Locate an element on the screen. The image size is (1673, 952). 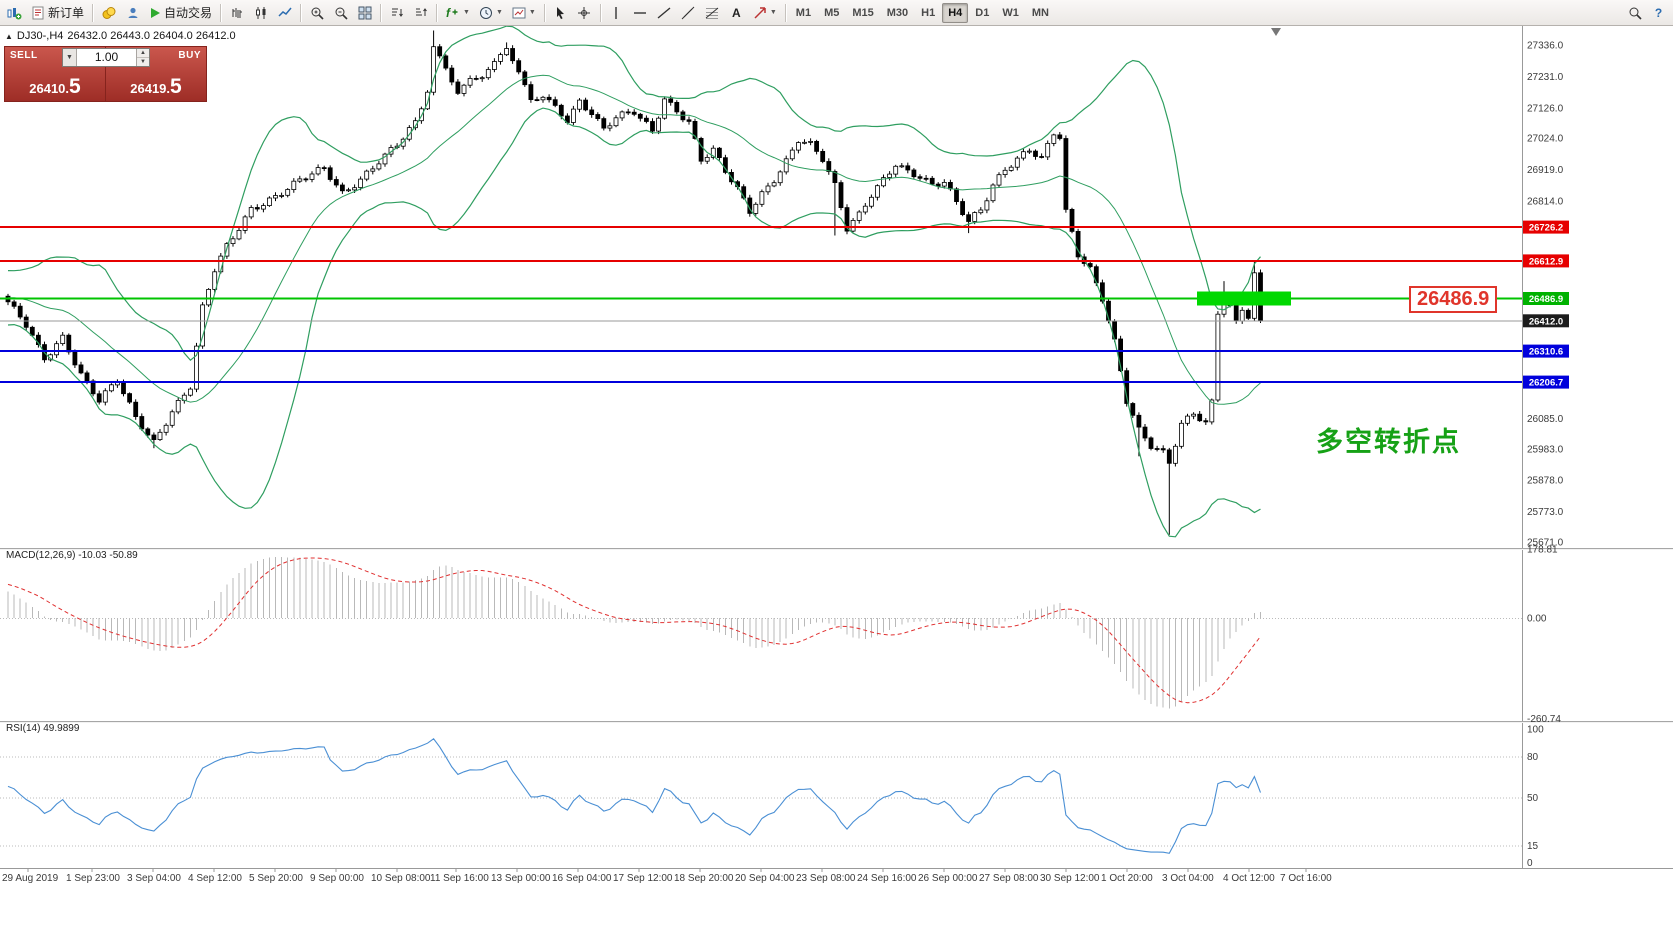
time-axis-label: 18 Sep 20:00 is located at coordinates (704, 878).